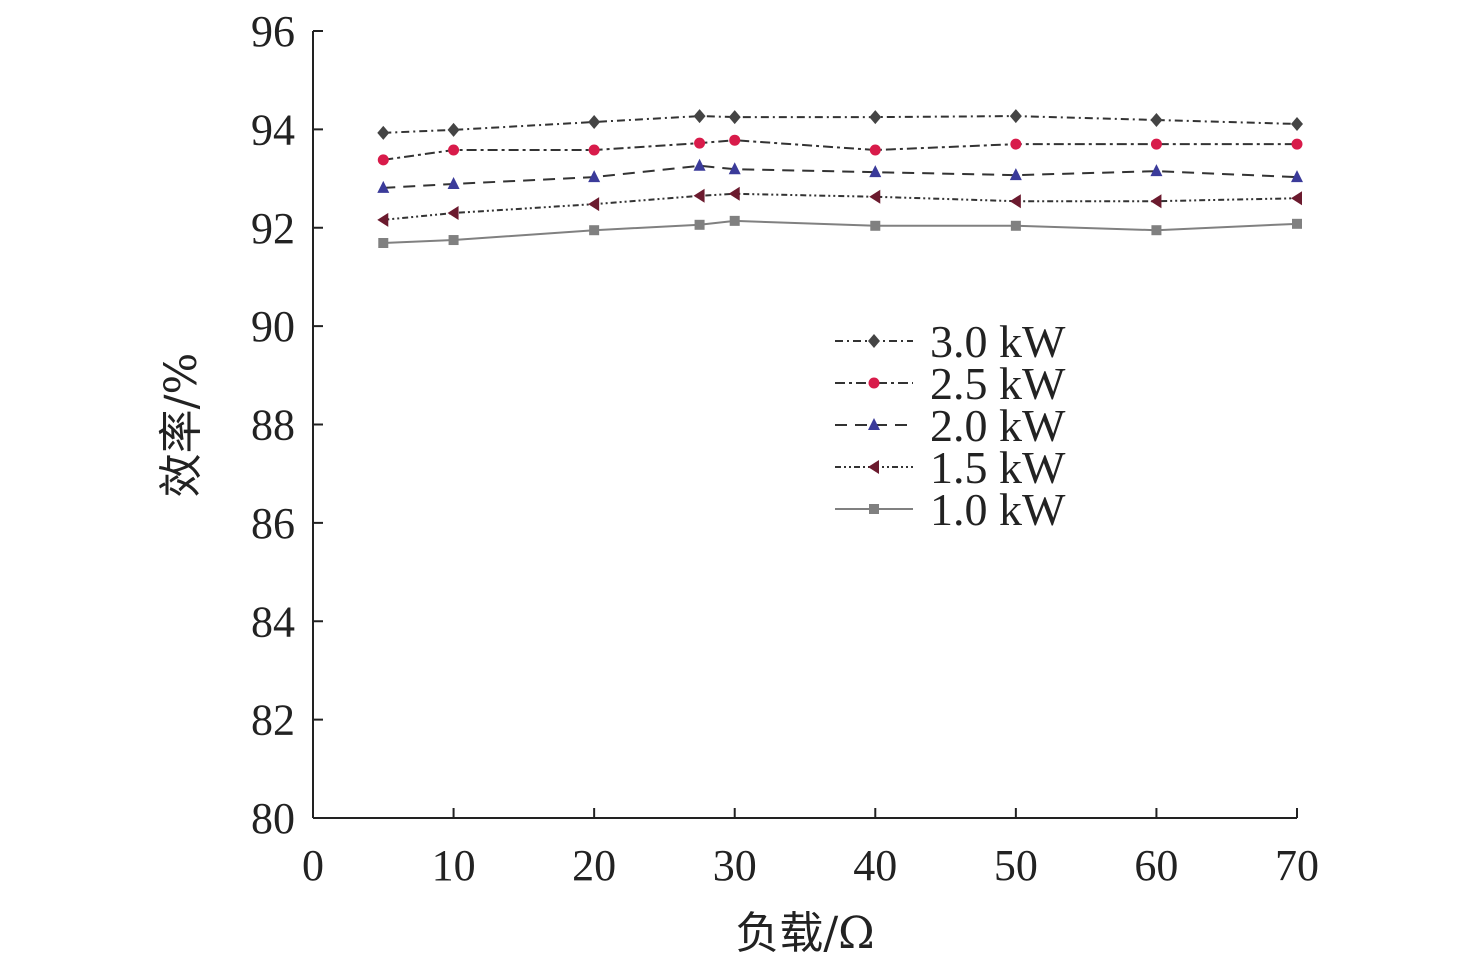 The height and width of the screenshot is (967, 1476). Describe the element at coordinates (998, 383) in the screenshot. I see `legend-label: 2.5 kW` at that location.